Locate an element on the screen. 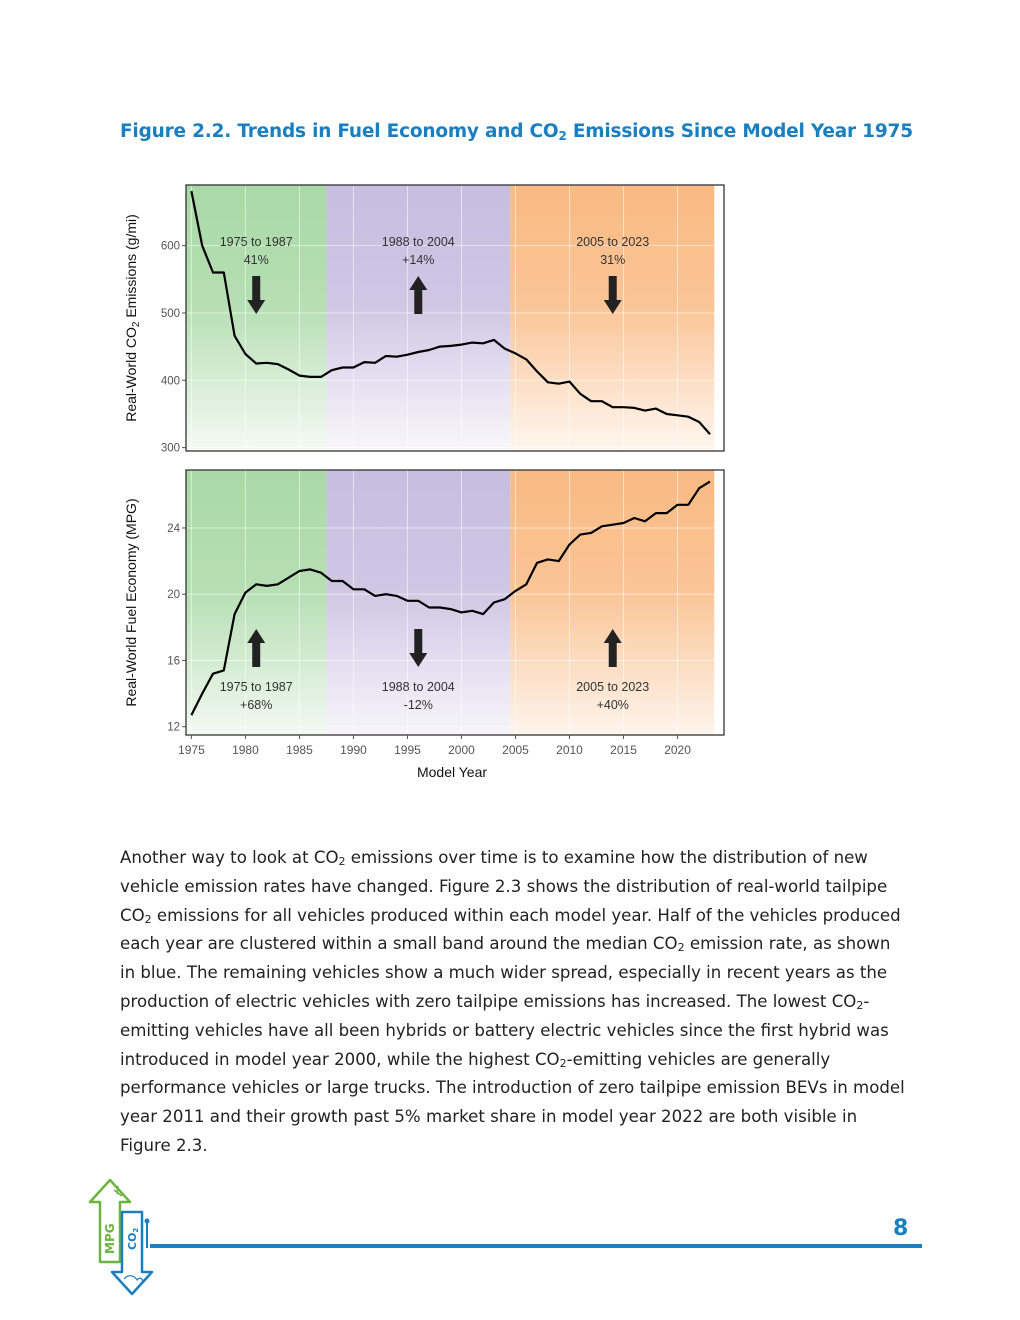  y-tick-label: 400 is located at coordinates (170, 381).